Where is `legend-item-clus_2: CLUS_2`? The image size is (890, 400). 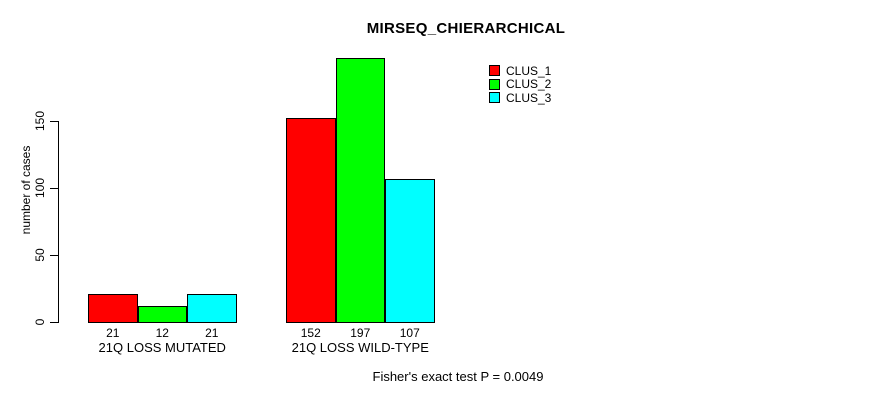 legend-item-clus_2: CLUS_2 is located at coordinates (520, 84).